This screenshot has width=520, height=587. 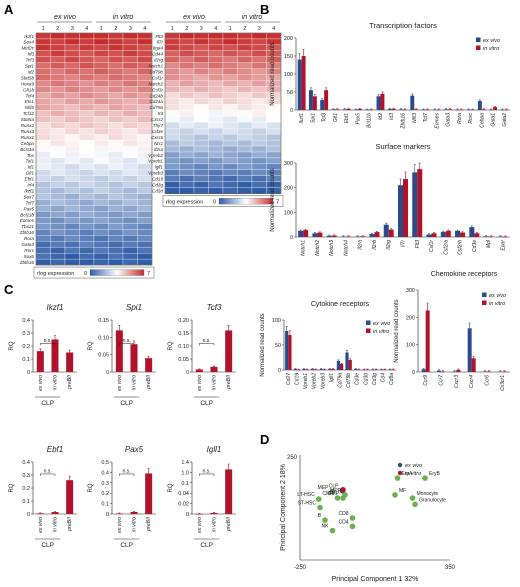 I want to click on x-tick-label: Cx3cr1, so click(x=503, y=383).